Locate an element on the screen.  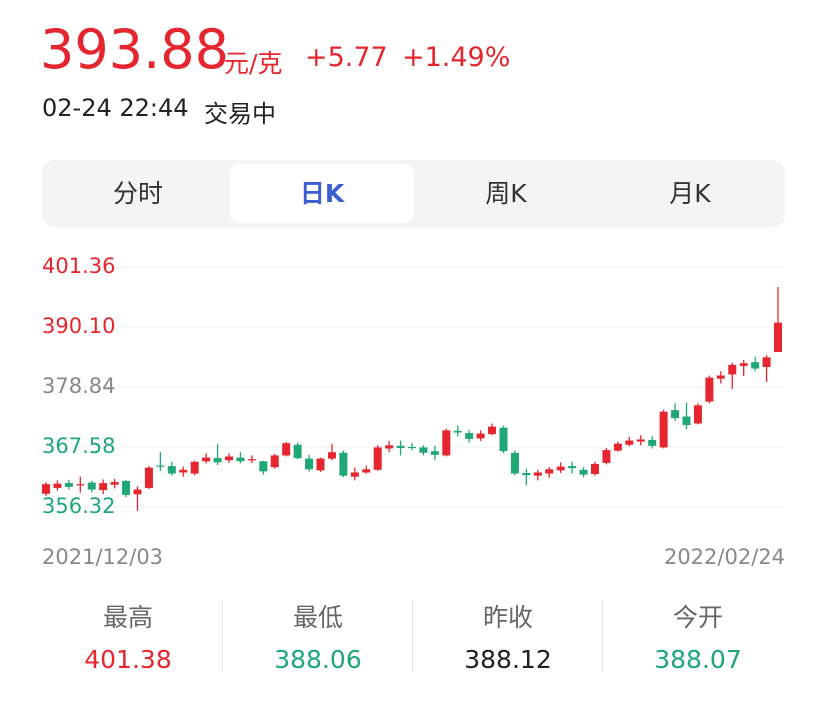
y-tick-label: 367.58 is located at coordinates (78, 446).